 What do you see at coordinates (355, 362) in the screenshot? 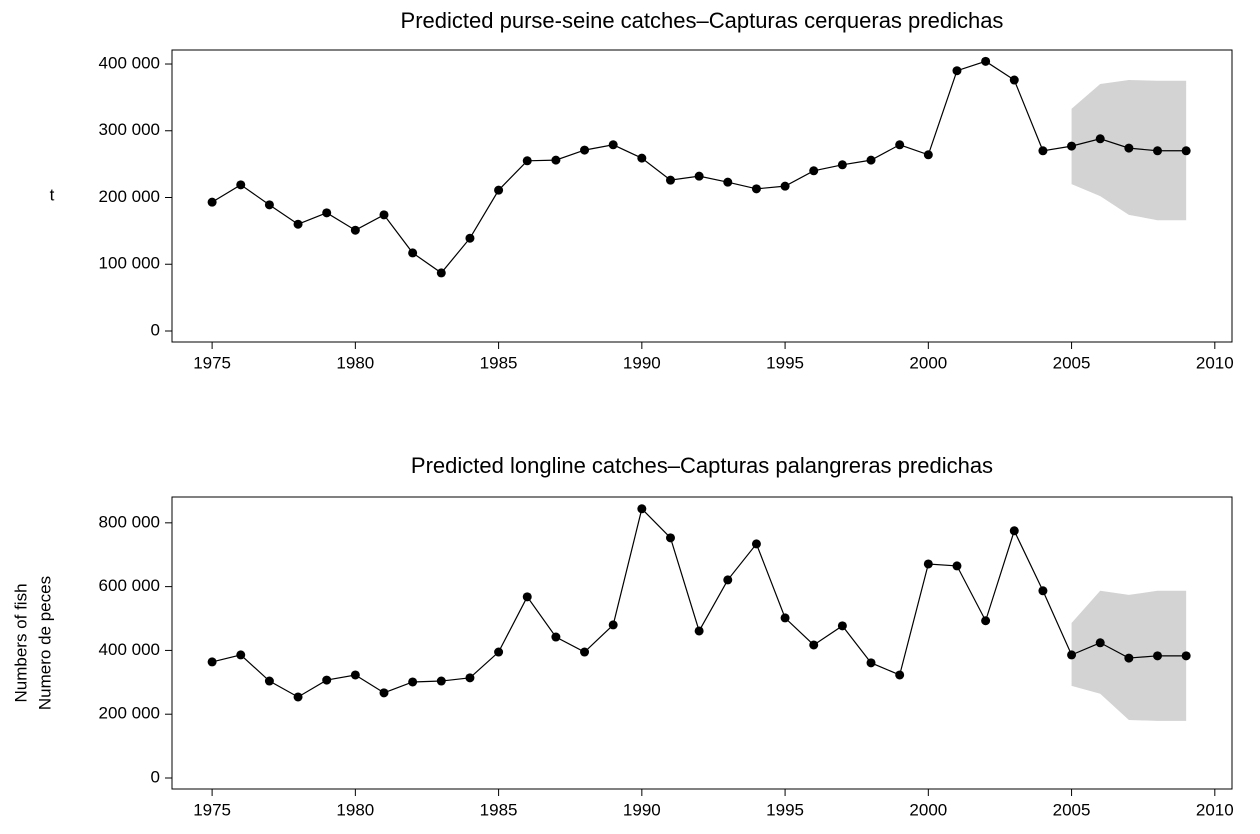
I see `x-tick-label: 1980` at bounding box center [355, 362].